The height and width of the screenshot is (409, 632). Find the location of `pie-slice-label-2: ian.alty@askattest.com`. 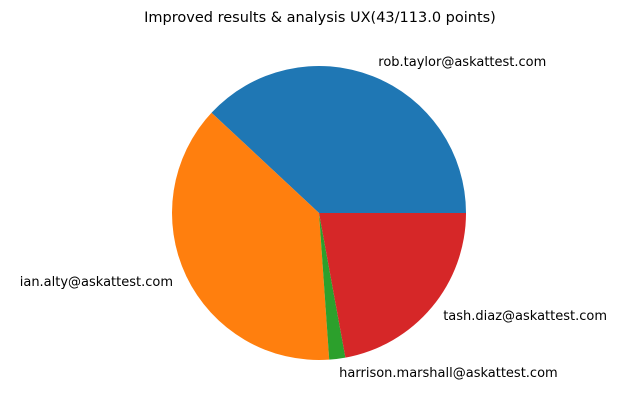

pie-slice-label-2: ian.alty@askattest.com is located at coordinates (96, 282).